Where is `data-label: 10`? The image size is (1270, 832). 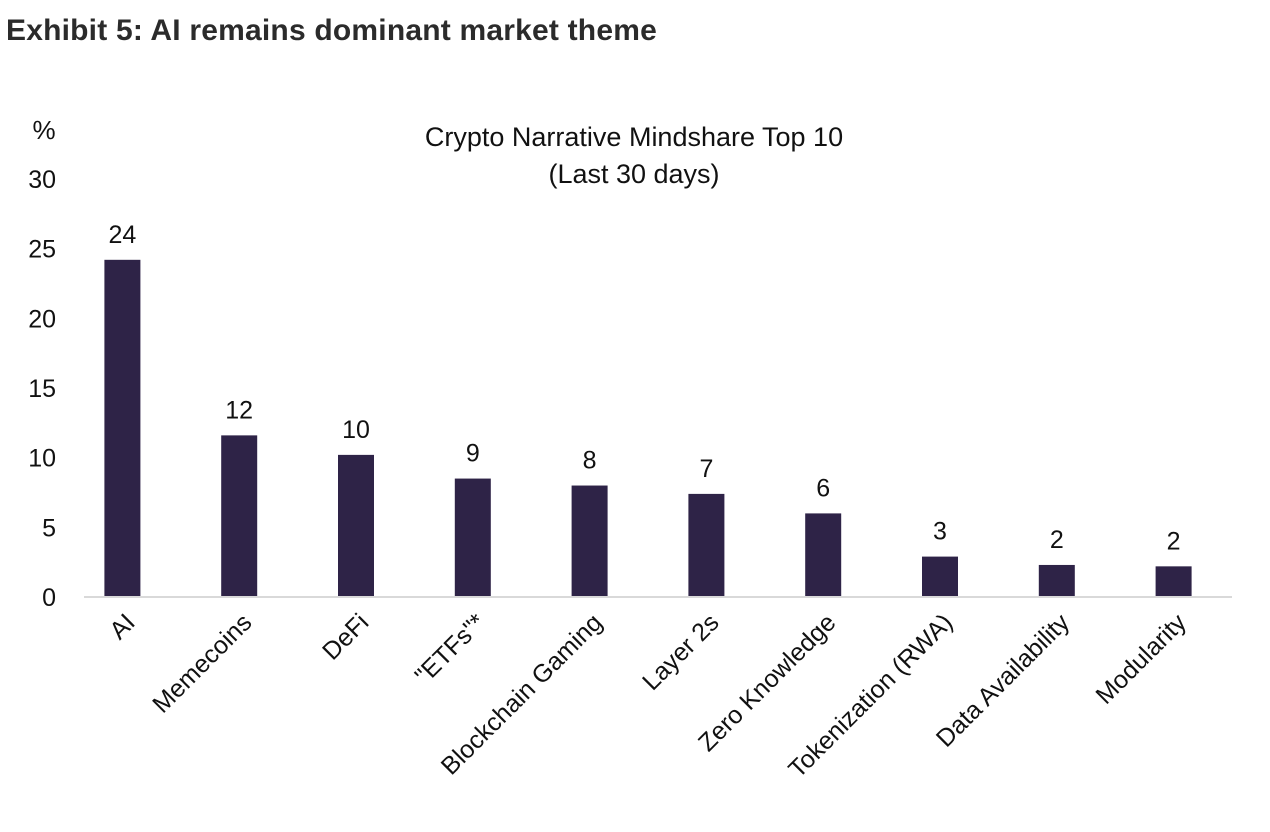 data-label: 10 is located at coordinates (356, 430).